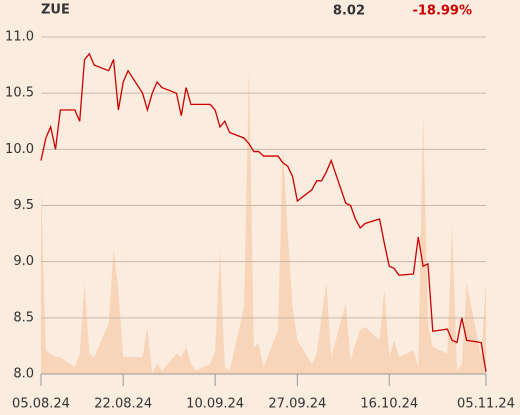  I want to click on x-tick-label: 16.10.24, so click(389, 404).